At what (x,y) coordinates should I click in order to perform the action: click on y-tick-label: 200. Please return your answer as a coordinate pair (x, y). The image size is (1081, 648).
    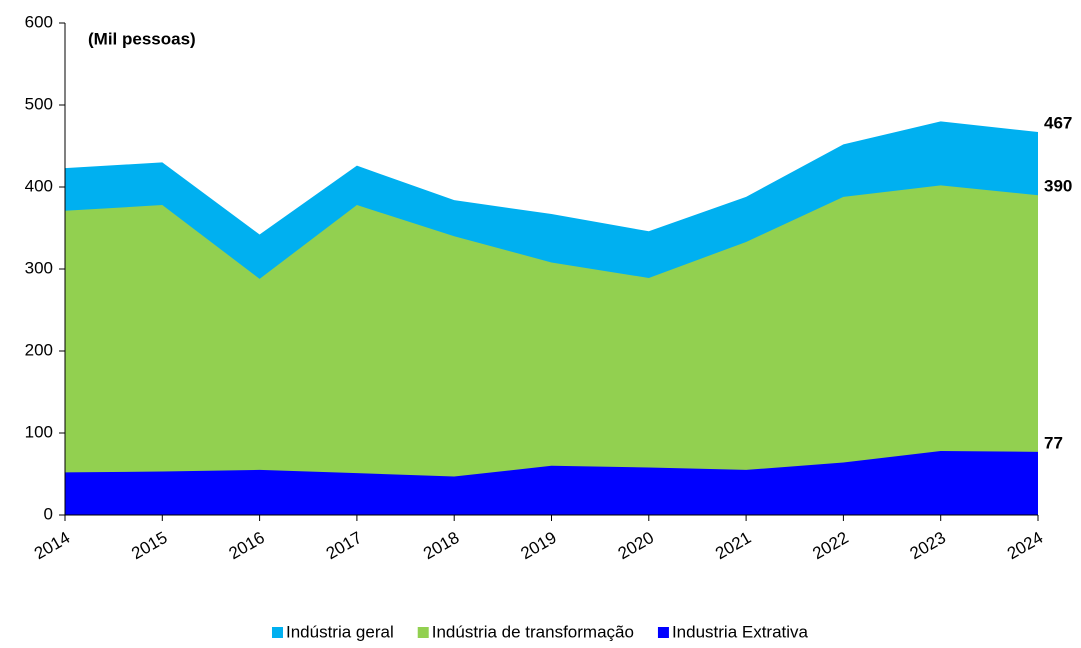
    Looking at the image, I should click on (39, 349).